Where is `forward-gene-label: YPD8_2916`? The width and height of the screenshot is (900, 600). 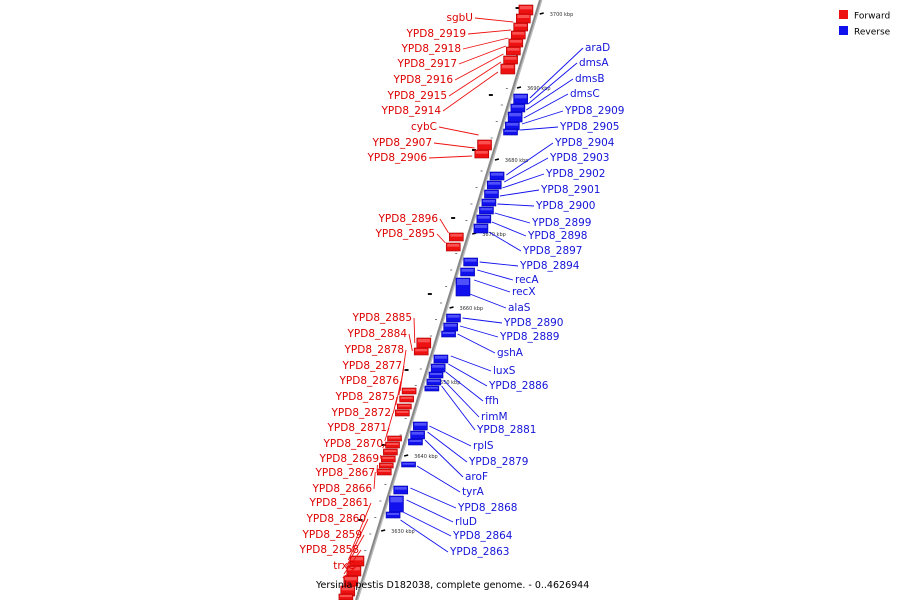
forward-gene-label: YPD8_2916 is located at coordinates (423, 80).